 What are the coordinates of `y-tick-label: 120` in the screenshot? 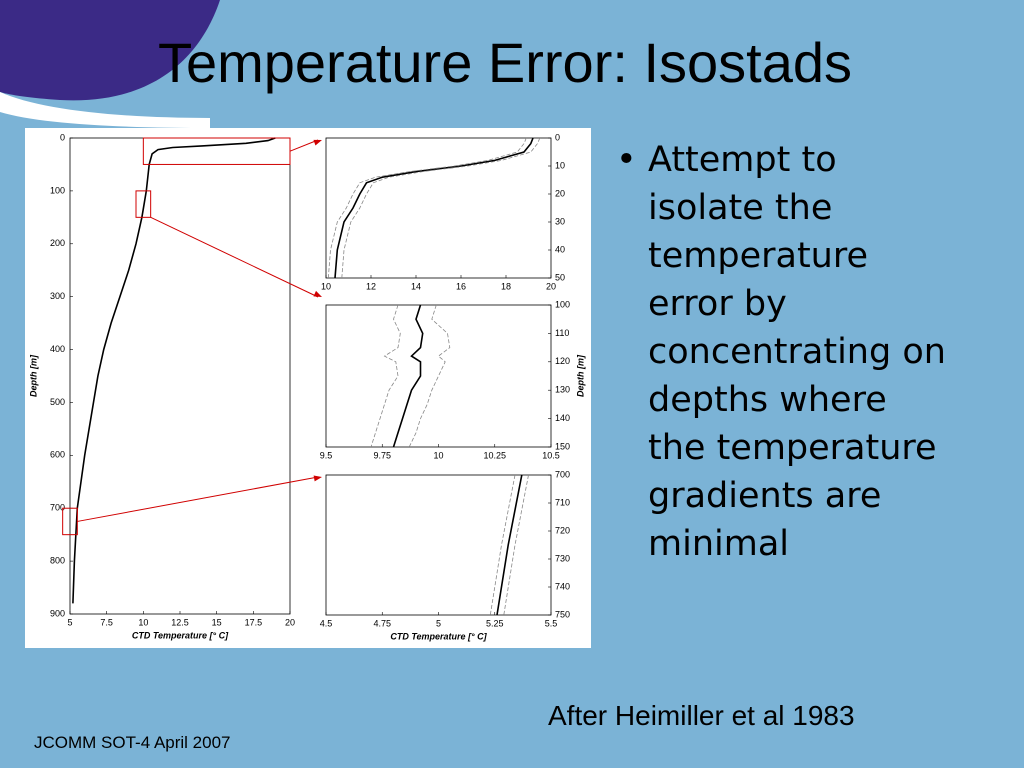 It's located at (562, 361).